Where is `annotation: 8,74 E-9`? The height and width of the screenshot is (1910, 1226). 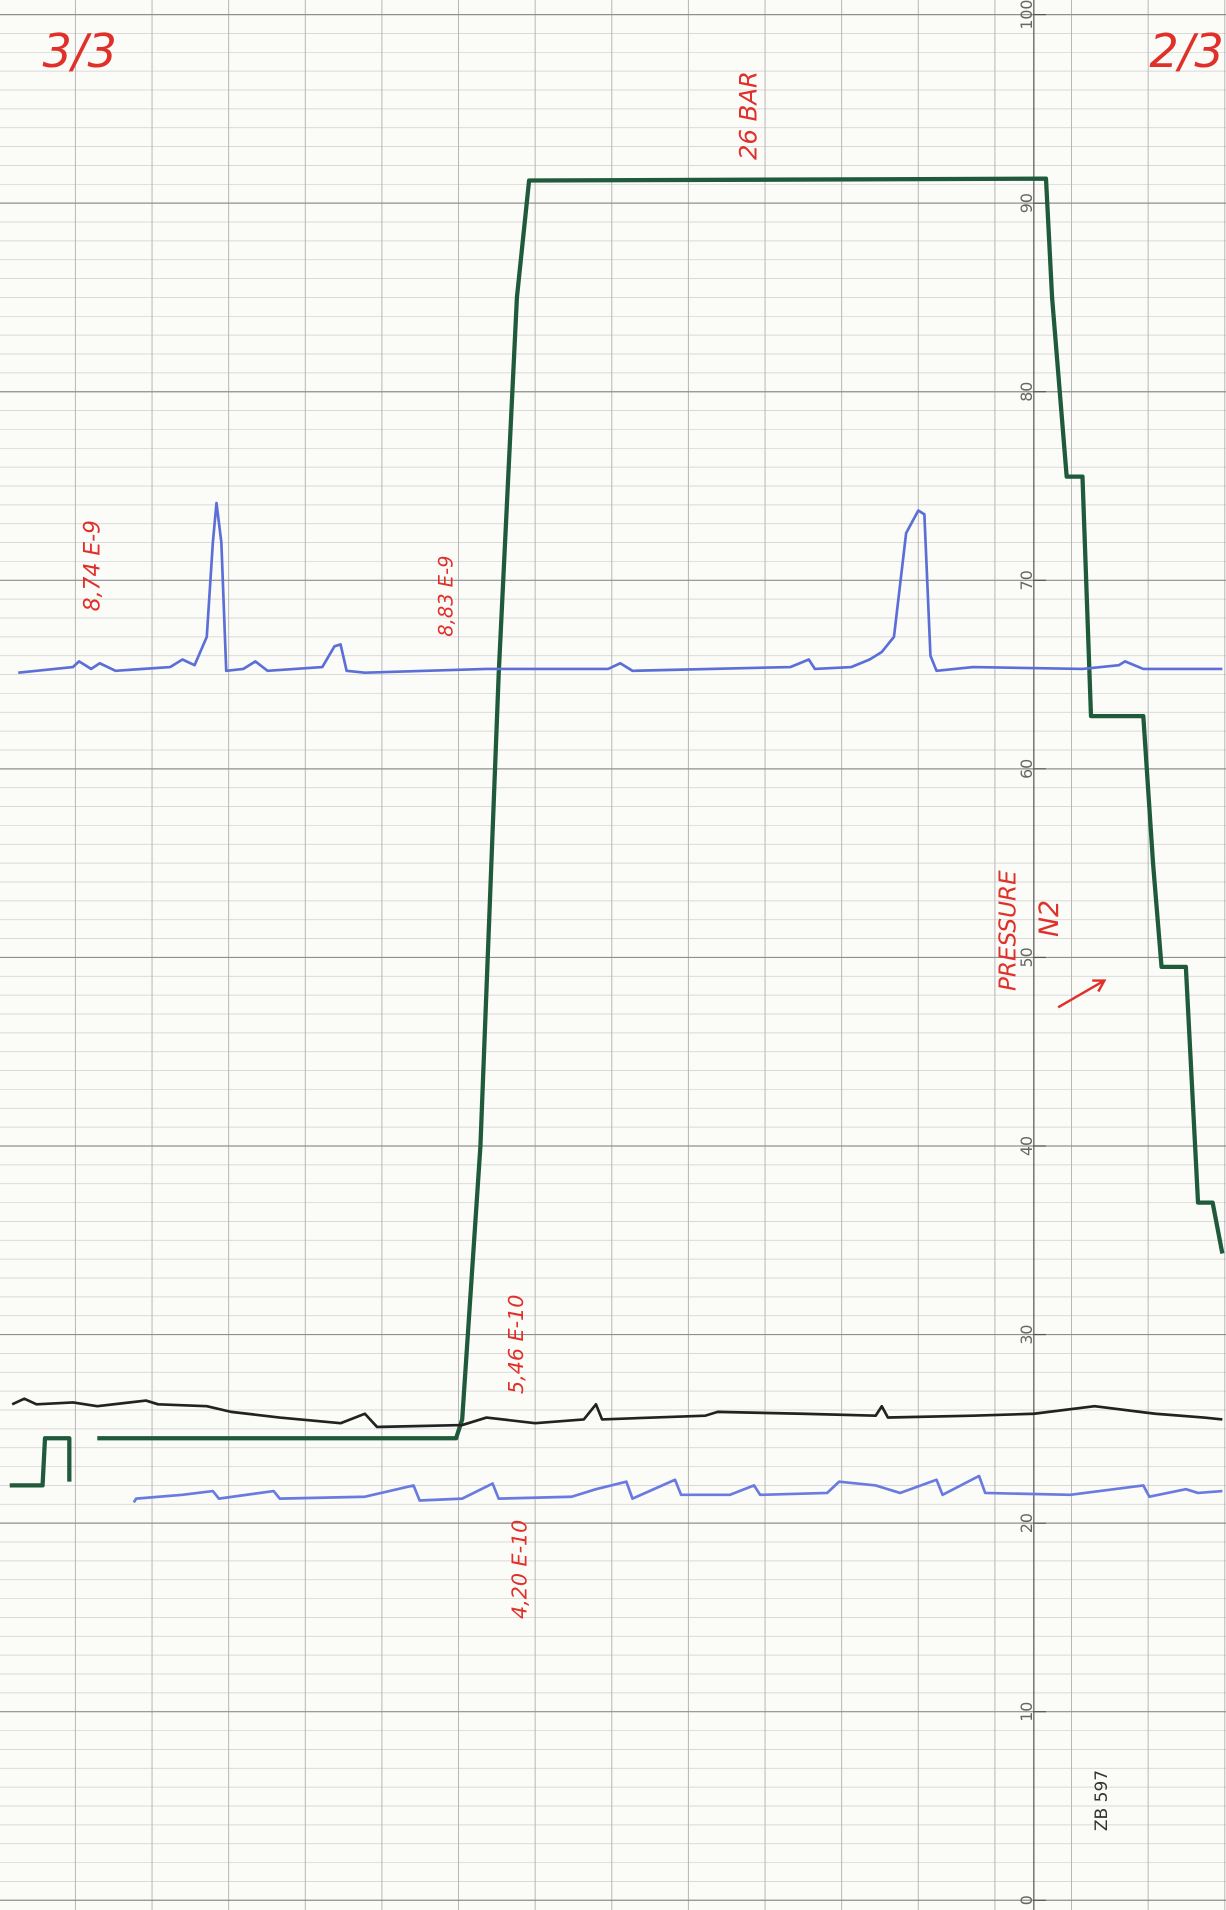
annotation: 8,74 E-9 is located at coordinates (93, 565).